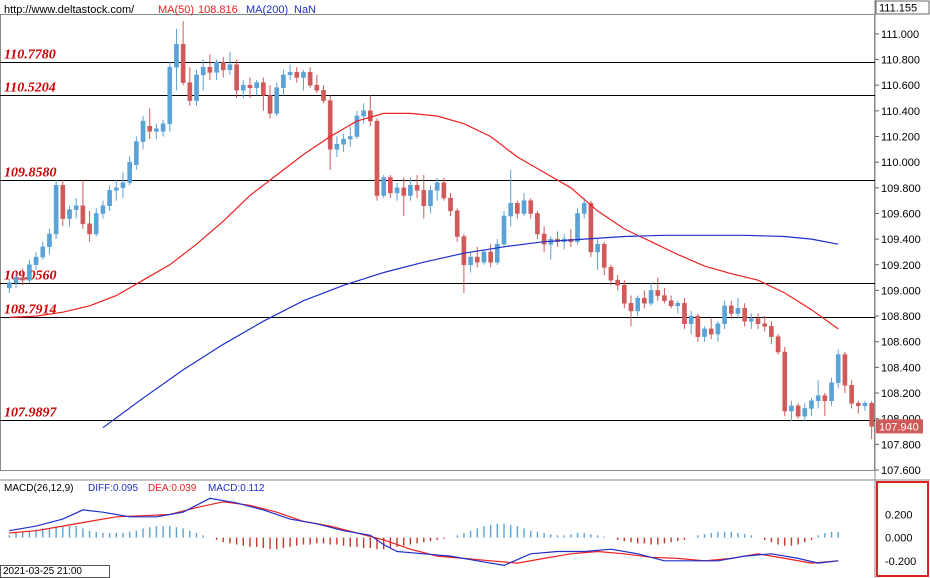 This screenshot has width=930, height=578. I want to click on ma50-value: 108.816, so click(218, 10).